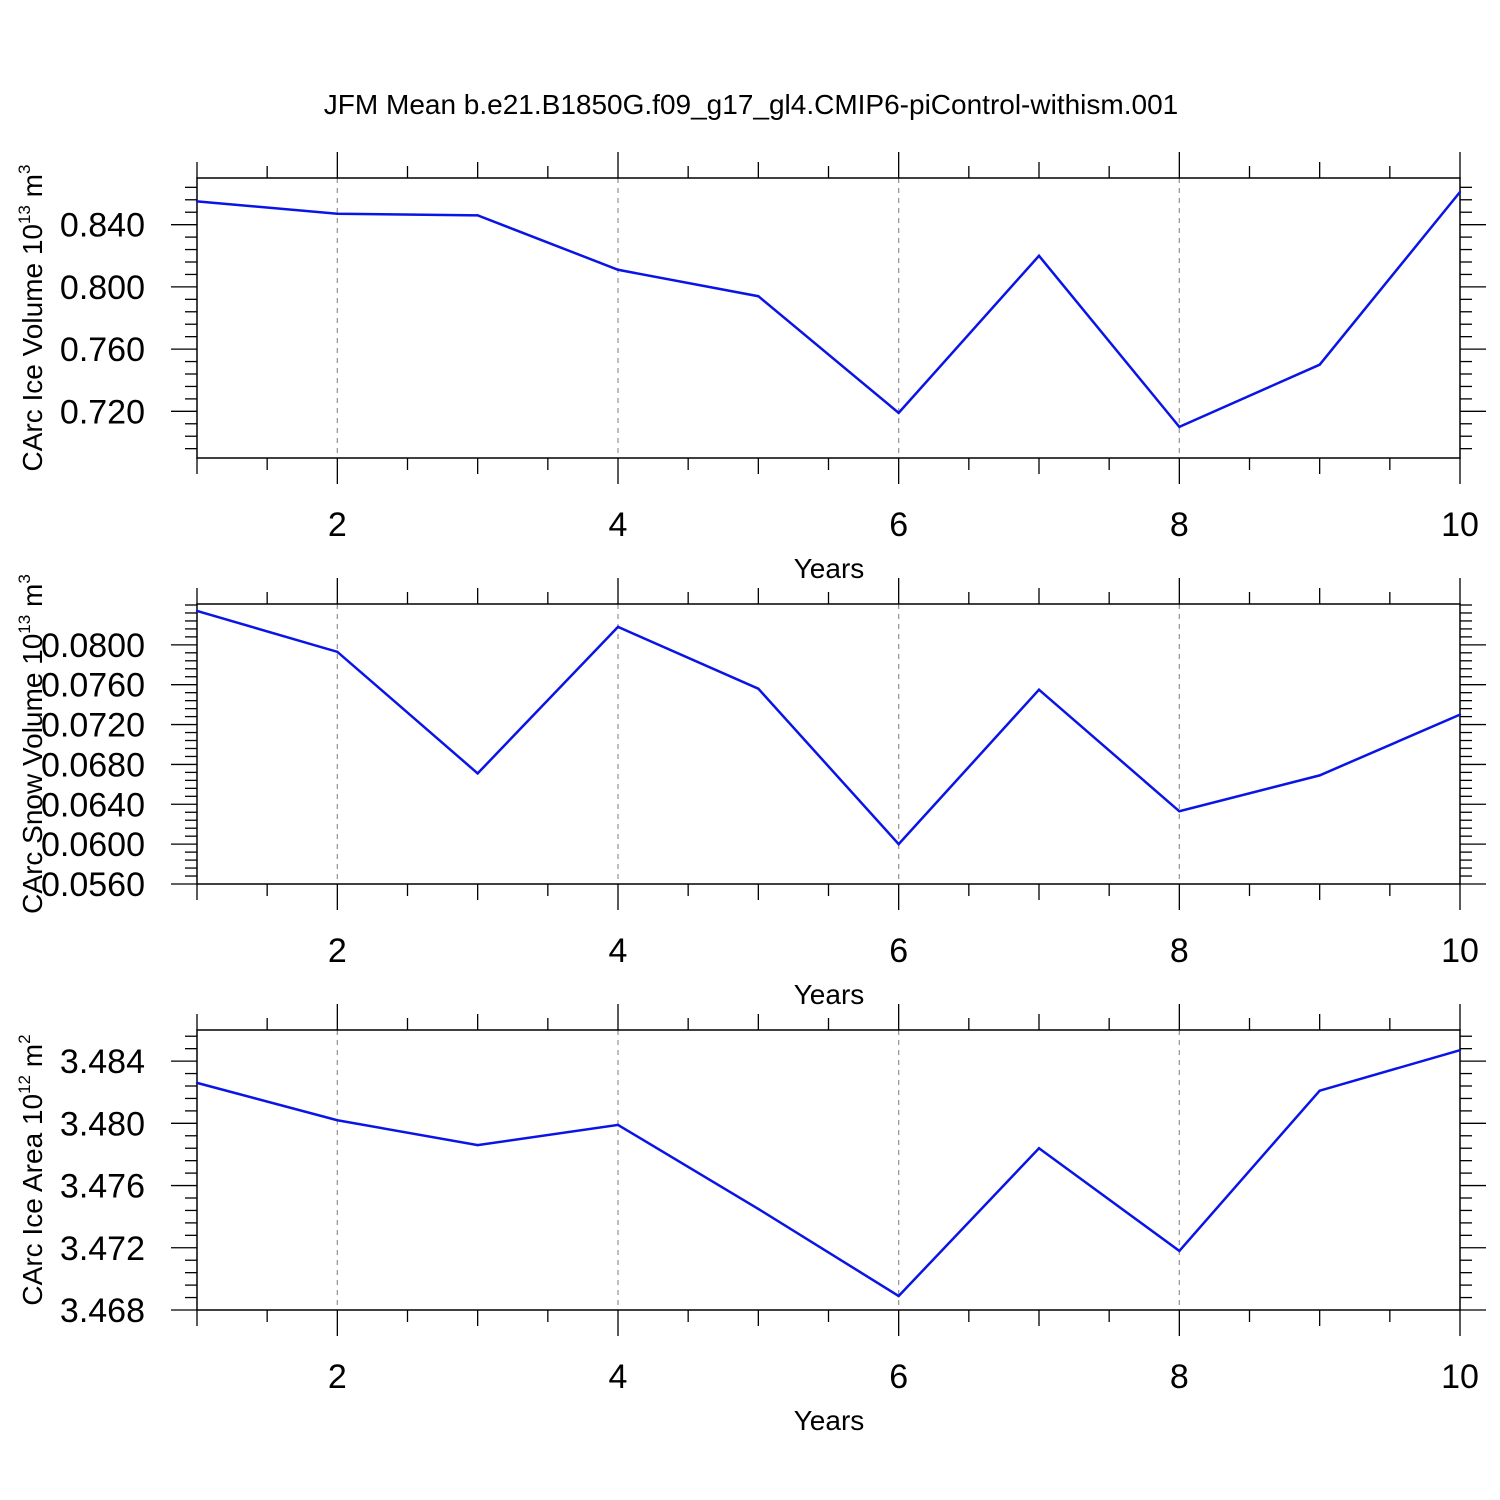 The image size is (1500, 1500). What do you see at coordinates (93, 765) in the screenshot?
I see `y-tick-label: 0.0680` at bounding box center [93, 765].